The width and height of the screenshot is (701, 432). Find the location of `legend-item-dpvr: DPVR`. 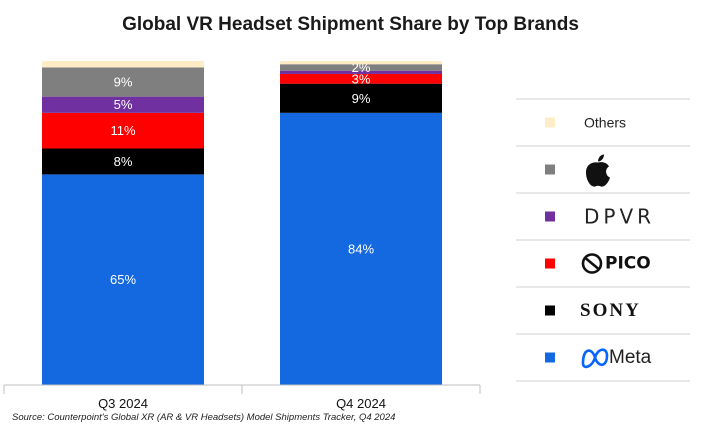

legend-item-dpvr: DPVR is located at coordinates (600, 217).